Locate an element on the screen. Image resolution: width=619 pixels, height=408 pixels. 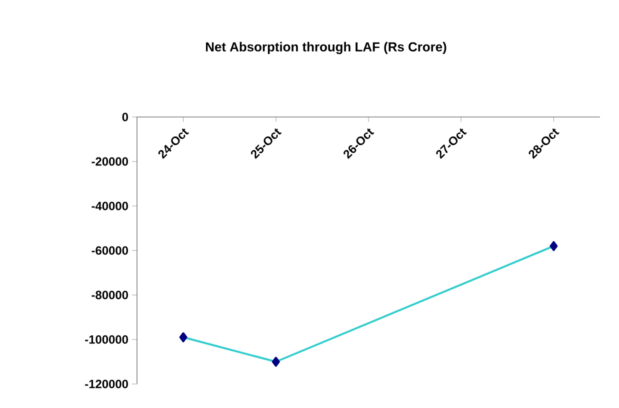
y-tick-label: -40000 is located at coordinates (110, 206).